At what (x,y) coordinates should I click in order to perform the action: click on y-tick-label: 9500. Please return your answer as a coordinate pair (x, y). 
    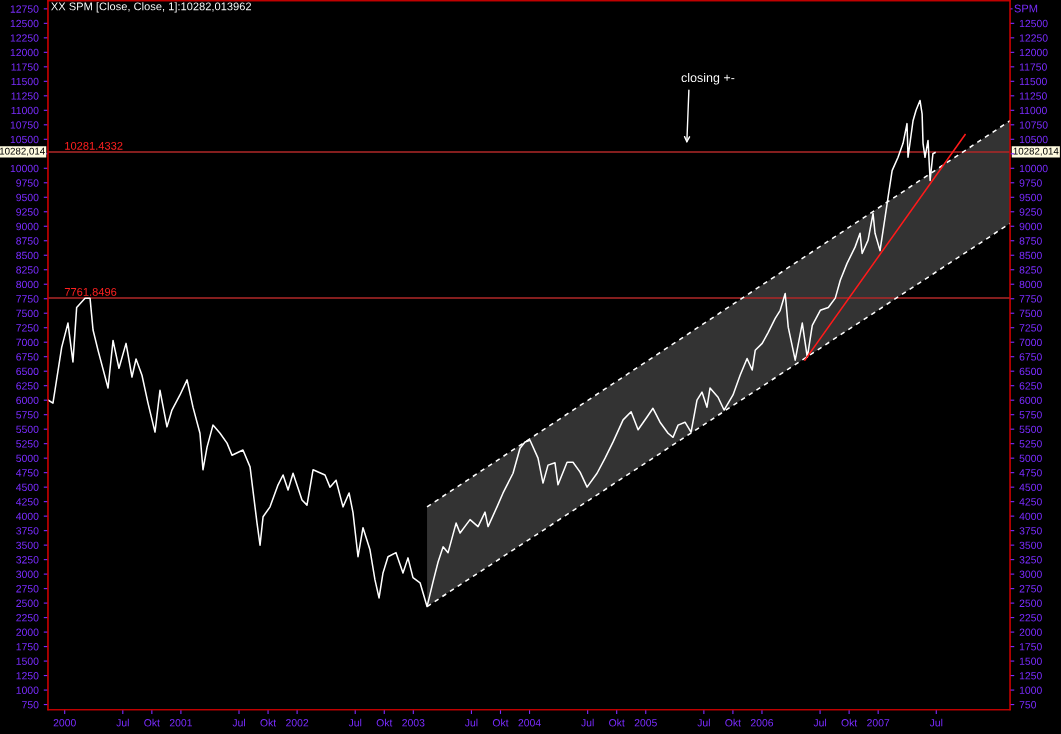
    Looking at the image, I should click on (27, 197).